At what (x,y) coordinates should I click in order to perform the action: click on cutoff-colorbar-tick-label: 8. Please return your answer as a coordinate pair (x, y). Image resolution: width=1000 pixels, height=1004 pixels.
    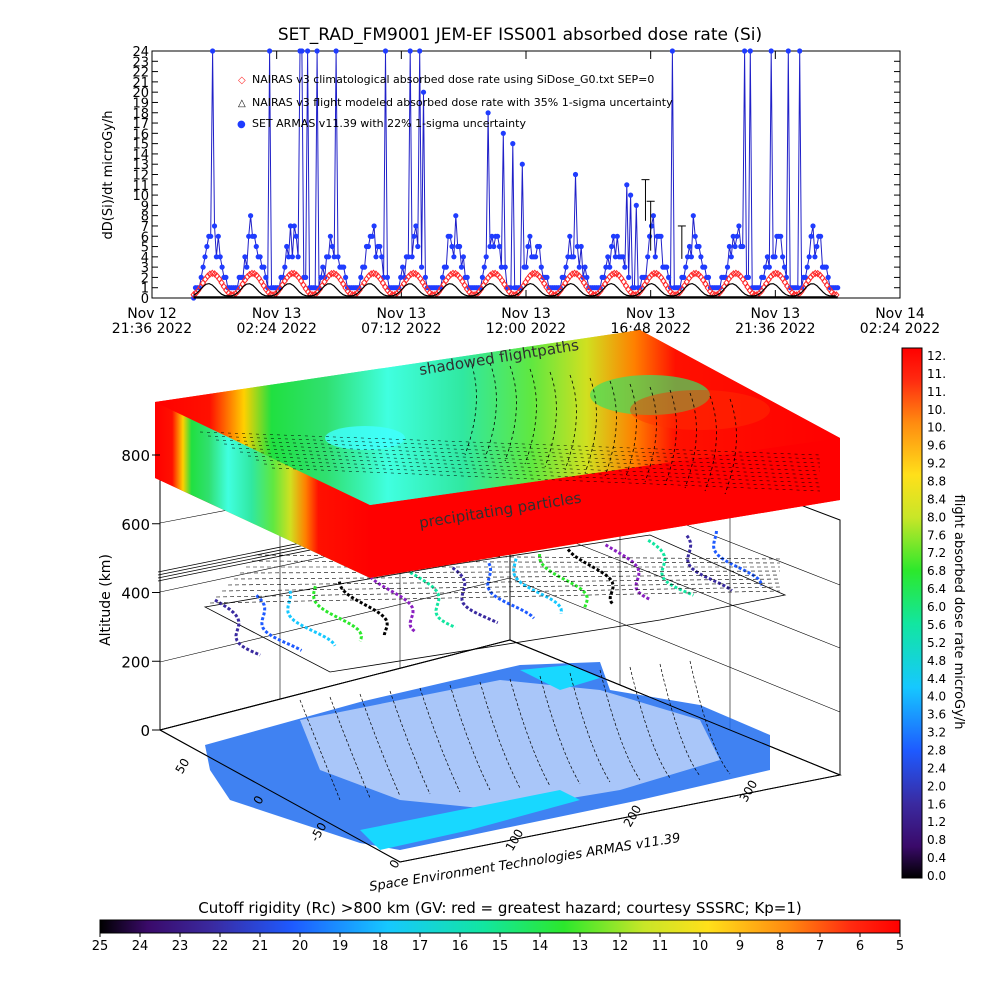
    Looking at the image, I should click on (780, 946).